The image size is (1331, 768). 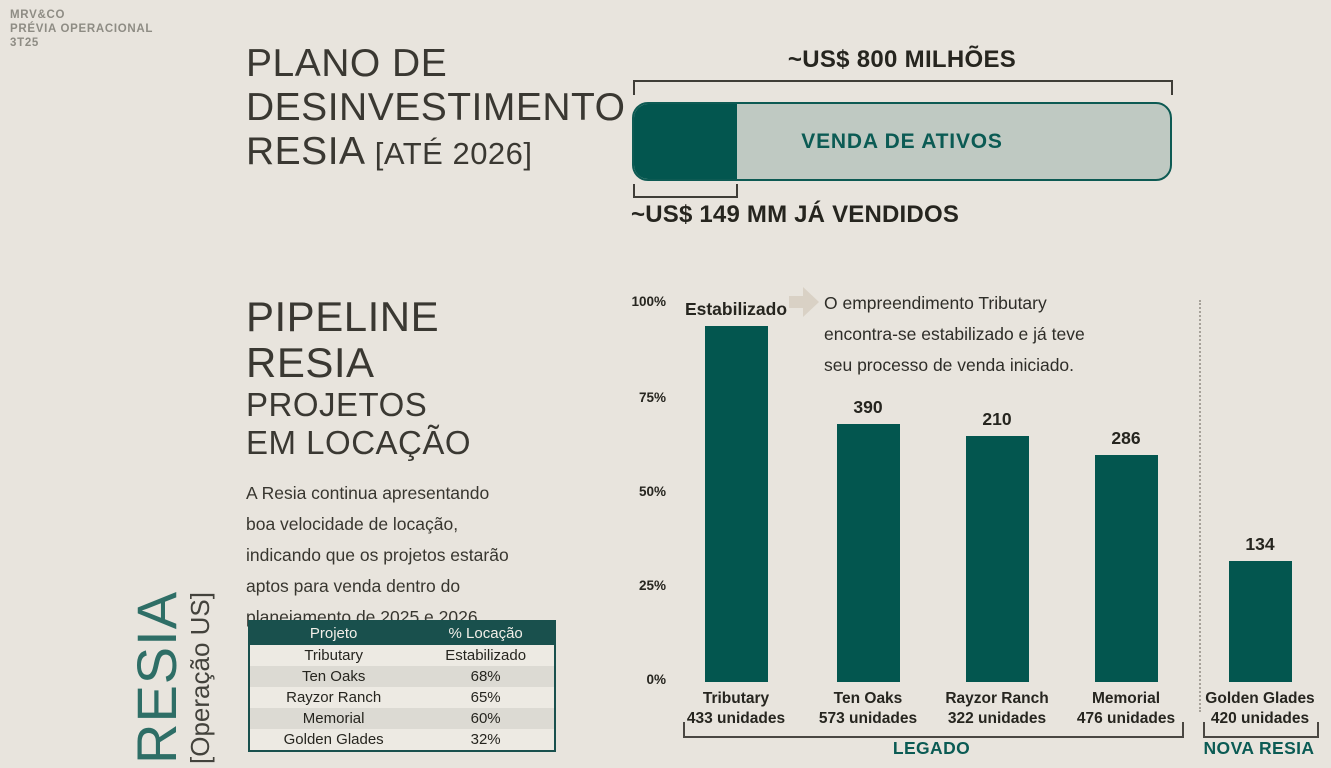 I want to click on bar-value-label: 210, so click(x=997, y=419).